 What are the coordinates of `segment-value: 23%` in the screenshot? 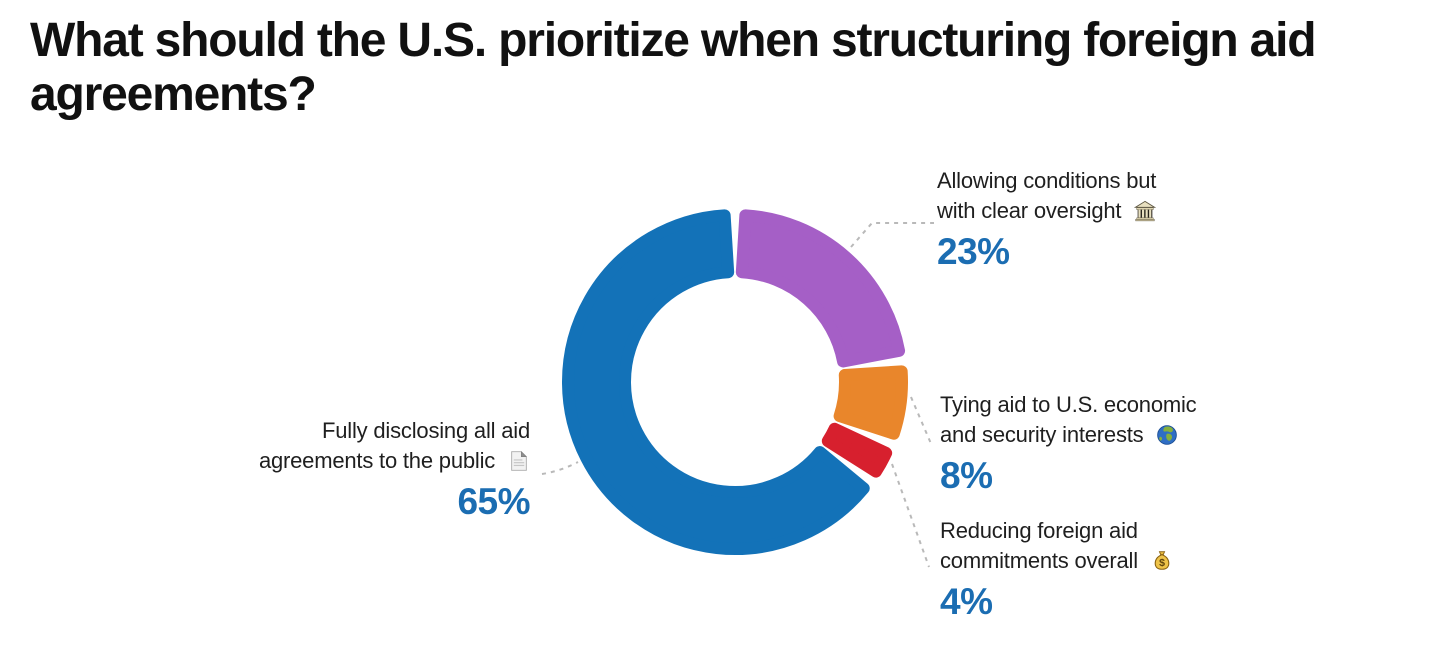 It's located at (973, 251).